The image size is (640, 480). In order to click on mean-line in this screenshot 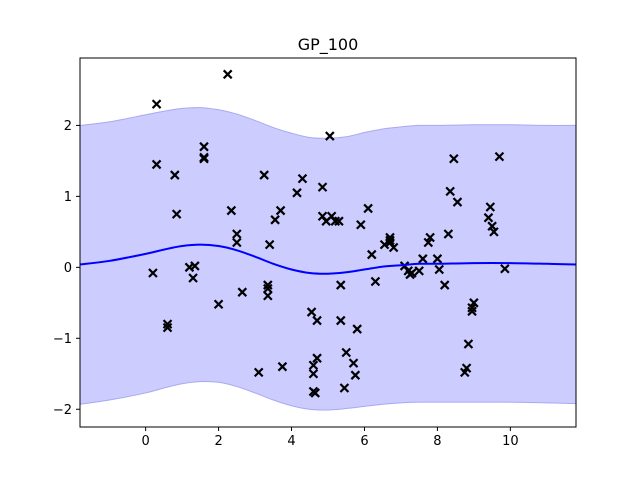, I will do `click(328, 259)`.